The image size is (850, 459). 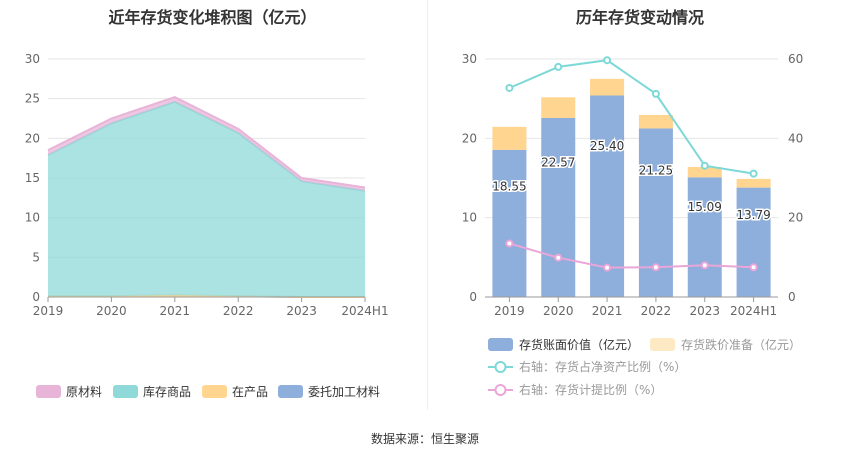 I want to click on y2-tick-label: 20, so click(x=795, y=218).